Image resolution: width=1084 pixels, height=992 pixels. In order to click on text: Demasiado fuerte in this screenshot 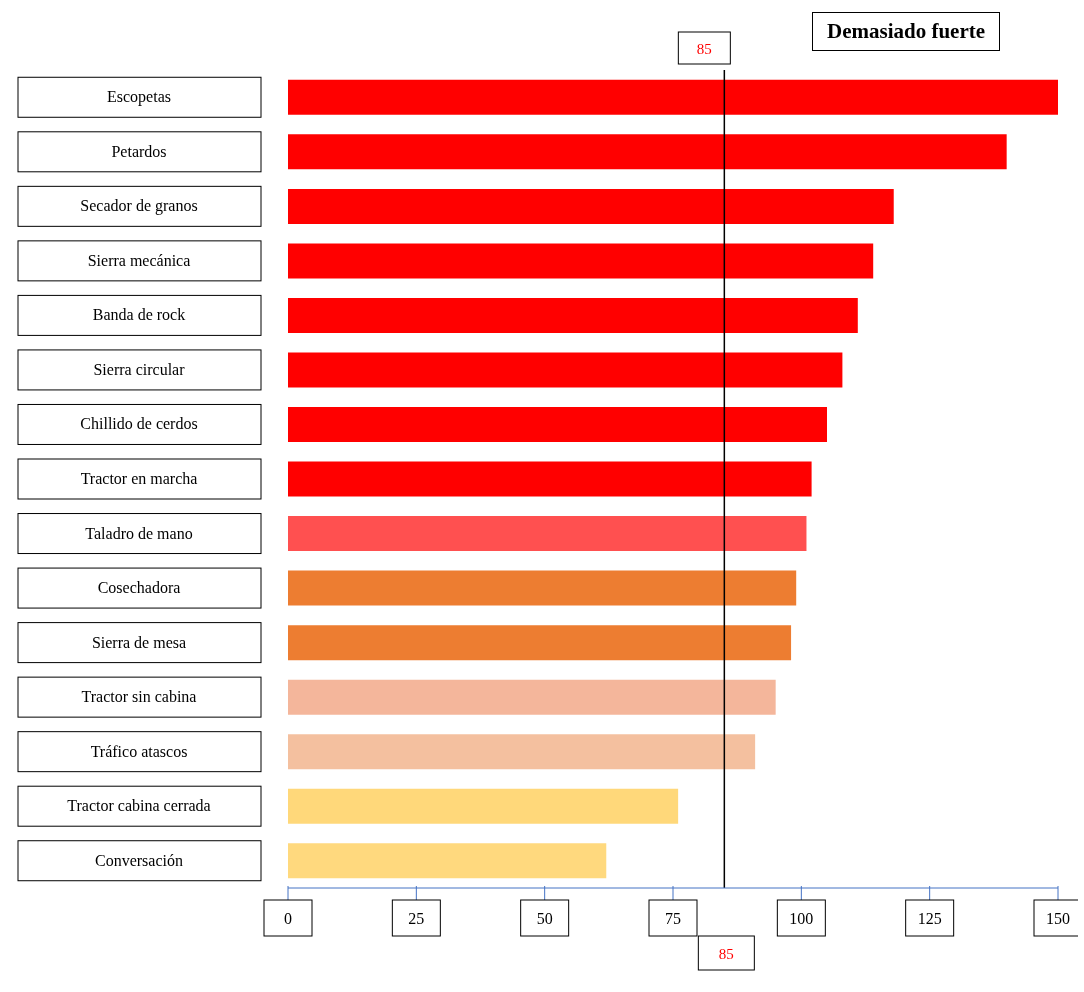, I will do `click(906, 31)`.